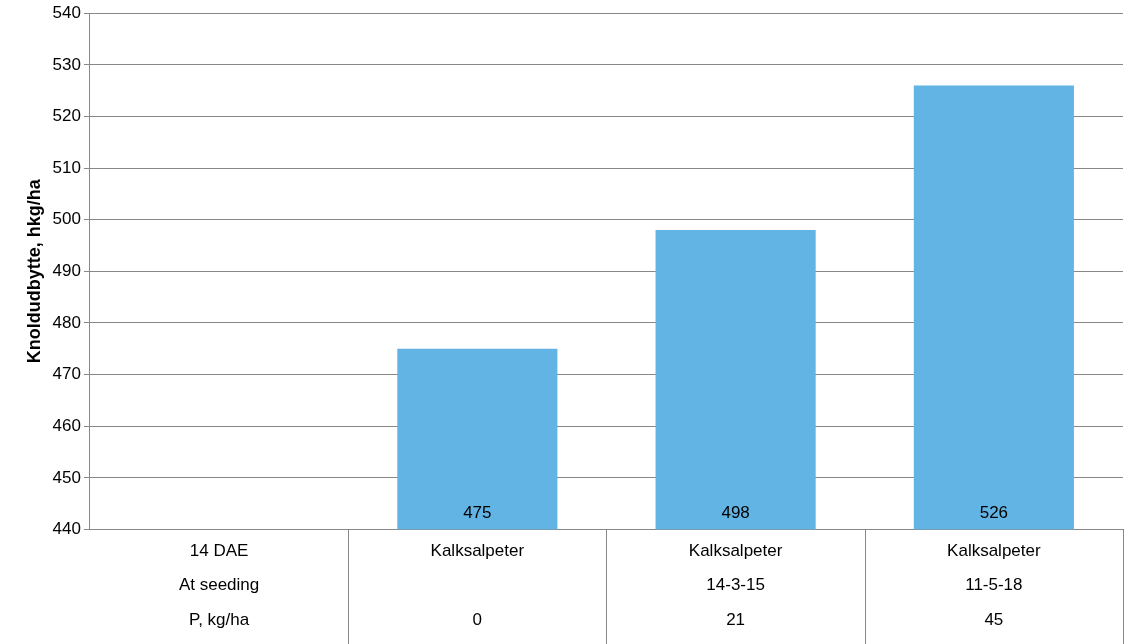 The image size is (1145, 644). What do you see at coordinates (66, 116) in the screenshot?
I see `y-tick-label: 520` at bounding box center [66, 116].